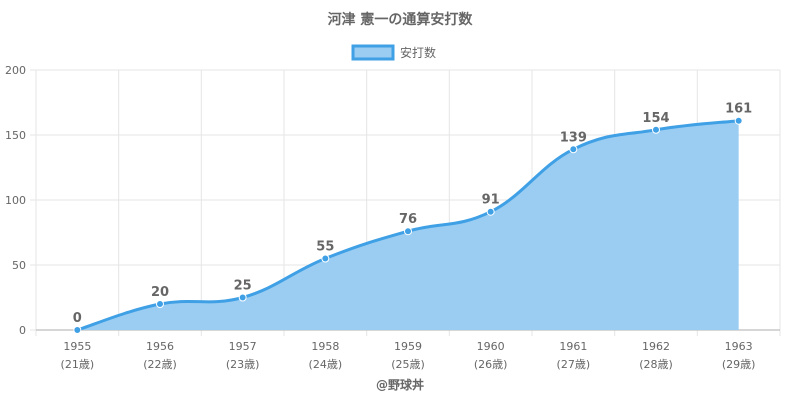 This screenshot has width=800, height=400. Describe the element at coordinates (573, 137) in the screenshot. I see `data-label: 139` at that location.